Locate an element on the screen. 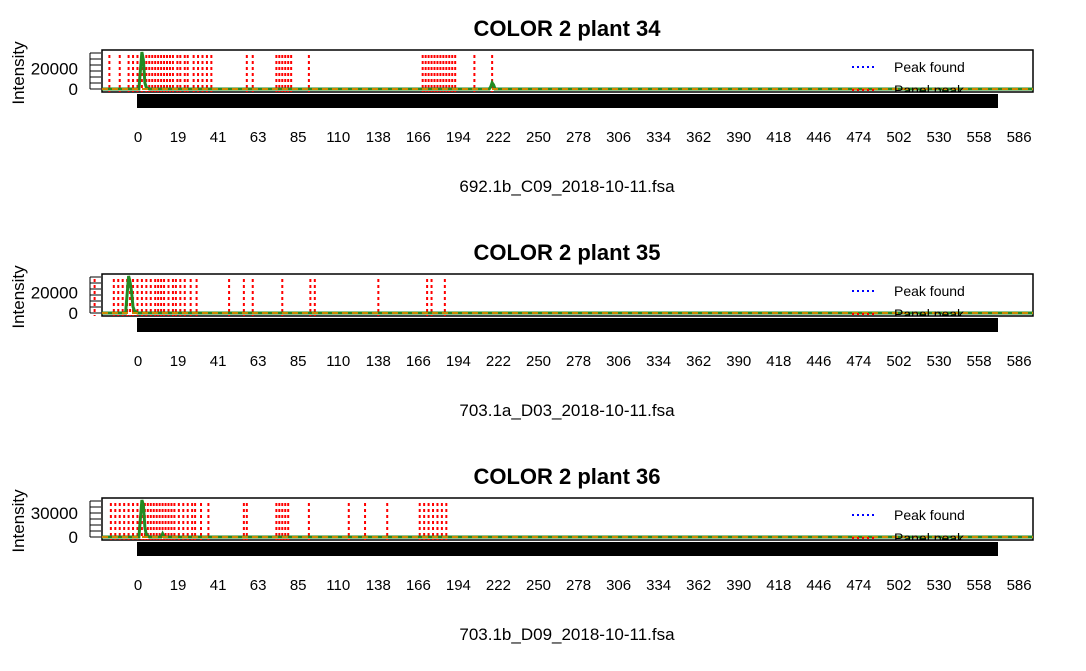 This screenshot has height=671, width=1086. x-tick-label: 166 is located at coordinates (418, 361).